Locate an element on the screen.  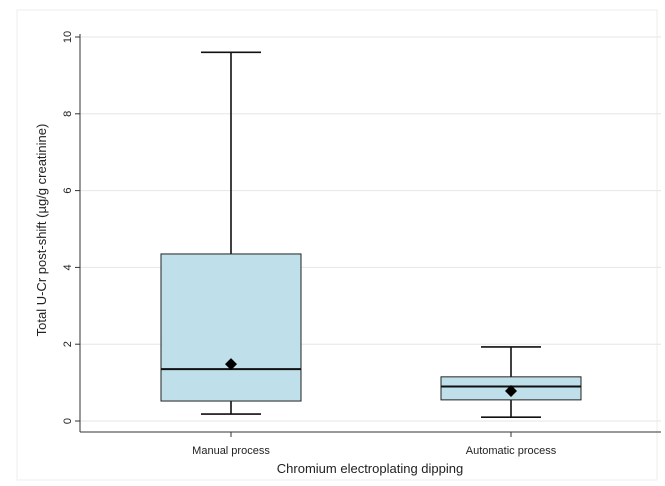
y-tick-label: 4 is located at coordinates (68, 267).